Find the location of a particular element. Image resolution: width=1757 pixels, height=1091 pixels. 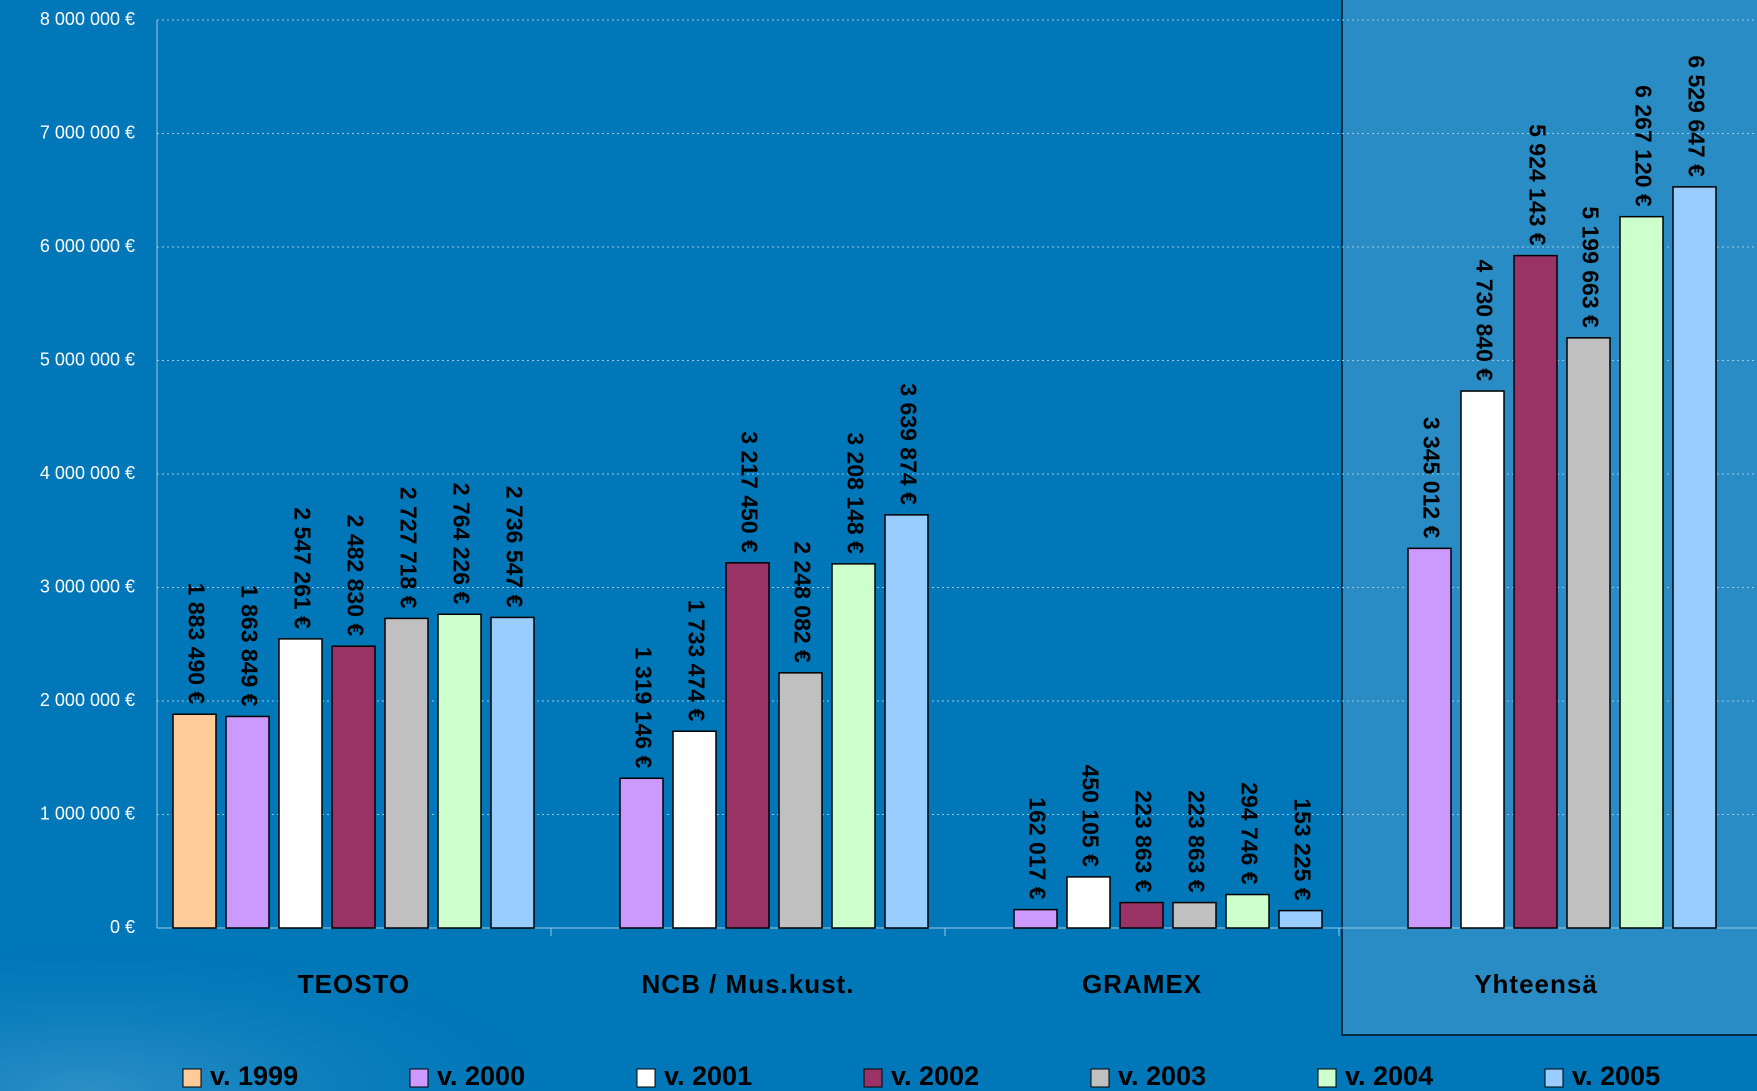

value-label: 6 529 647 € is located at coordinates (1696, 116).